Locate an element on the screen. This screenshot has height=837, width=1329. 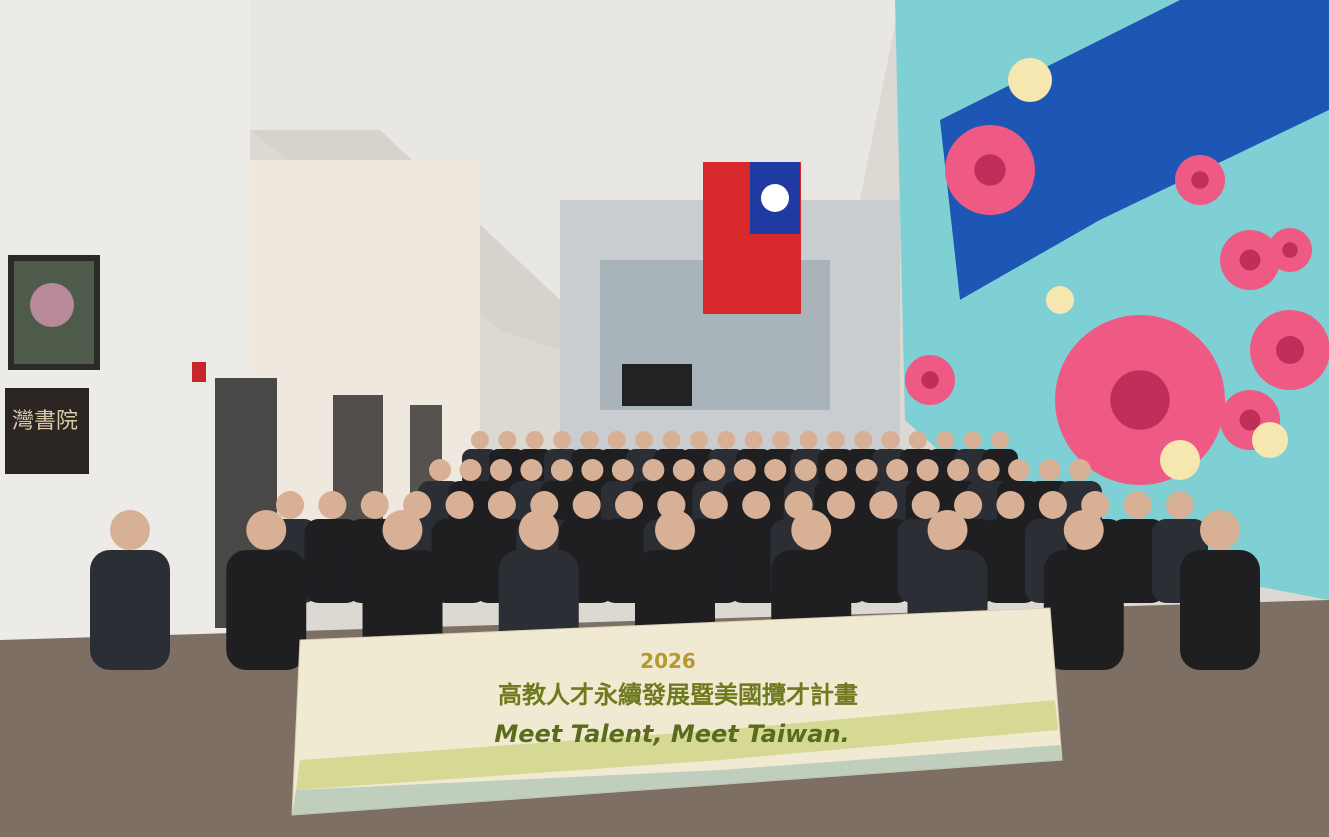
wall-sign is located at coordinates (47, 431).